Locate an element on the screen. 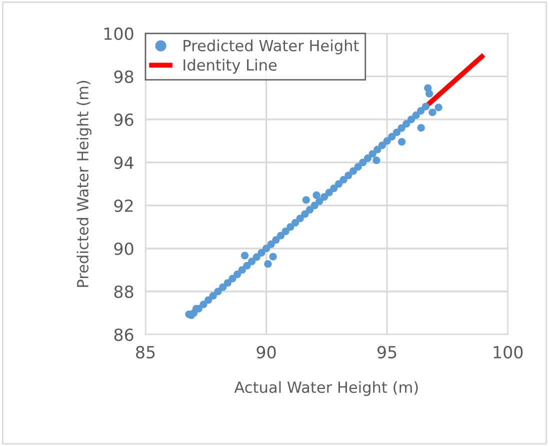 This screenshot has width=549, height=446. x-tick-label: 90 is located at coordinates (266, 352).